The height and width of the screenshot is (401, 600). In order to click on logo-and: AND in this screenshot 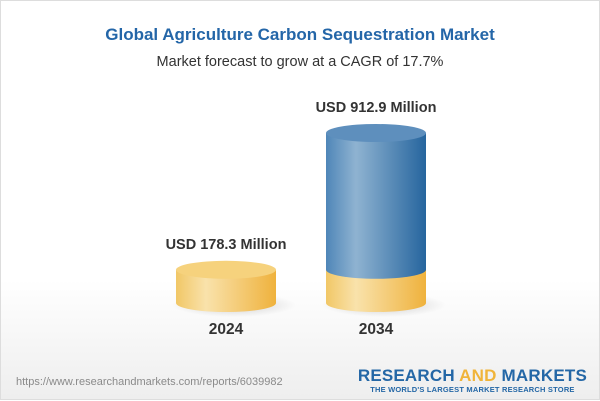, I will do `click(478, 375)`.